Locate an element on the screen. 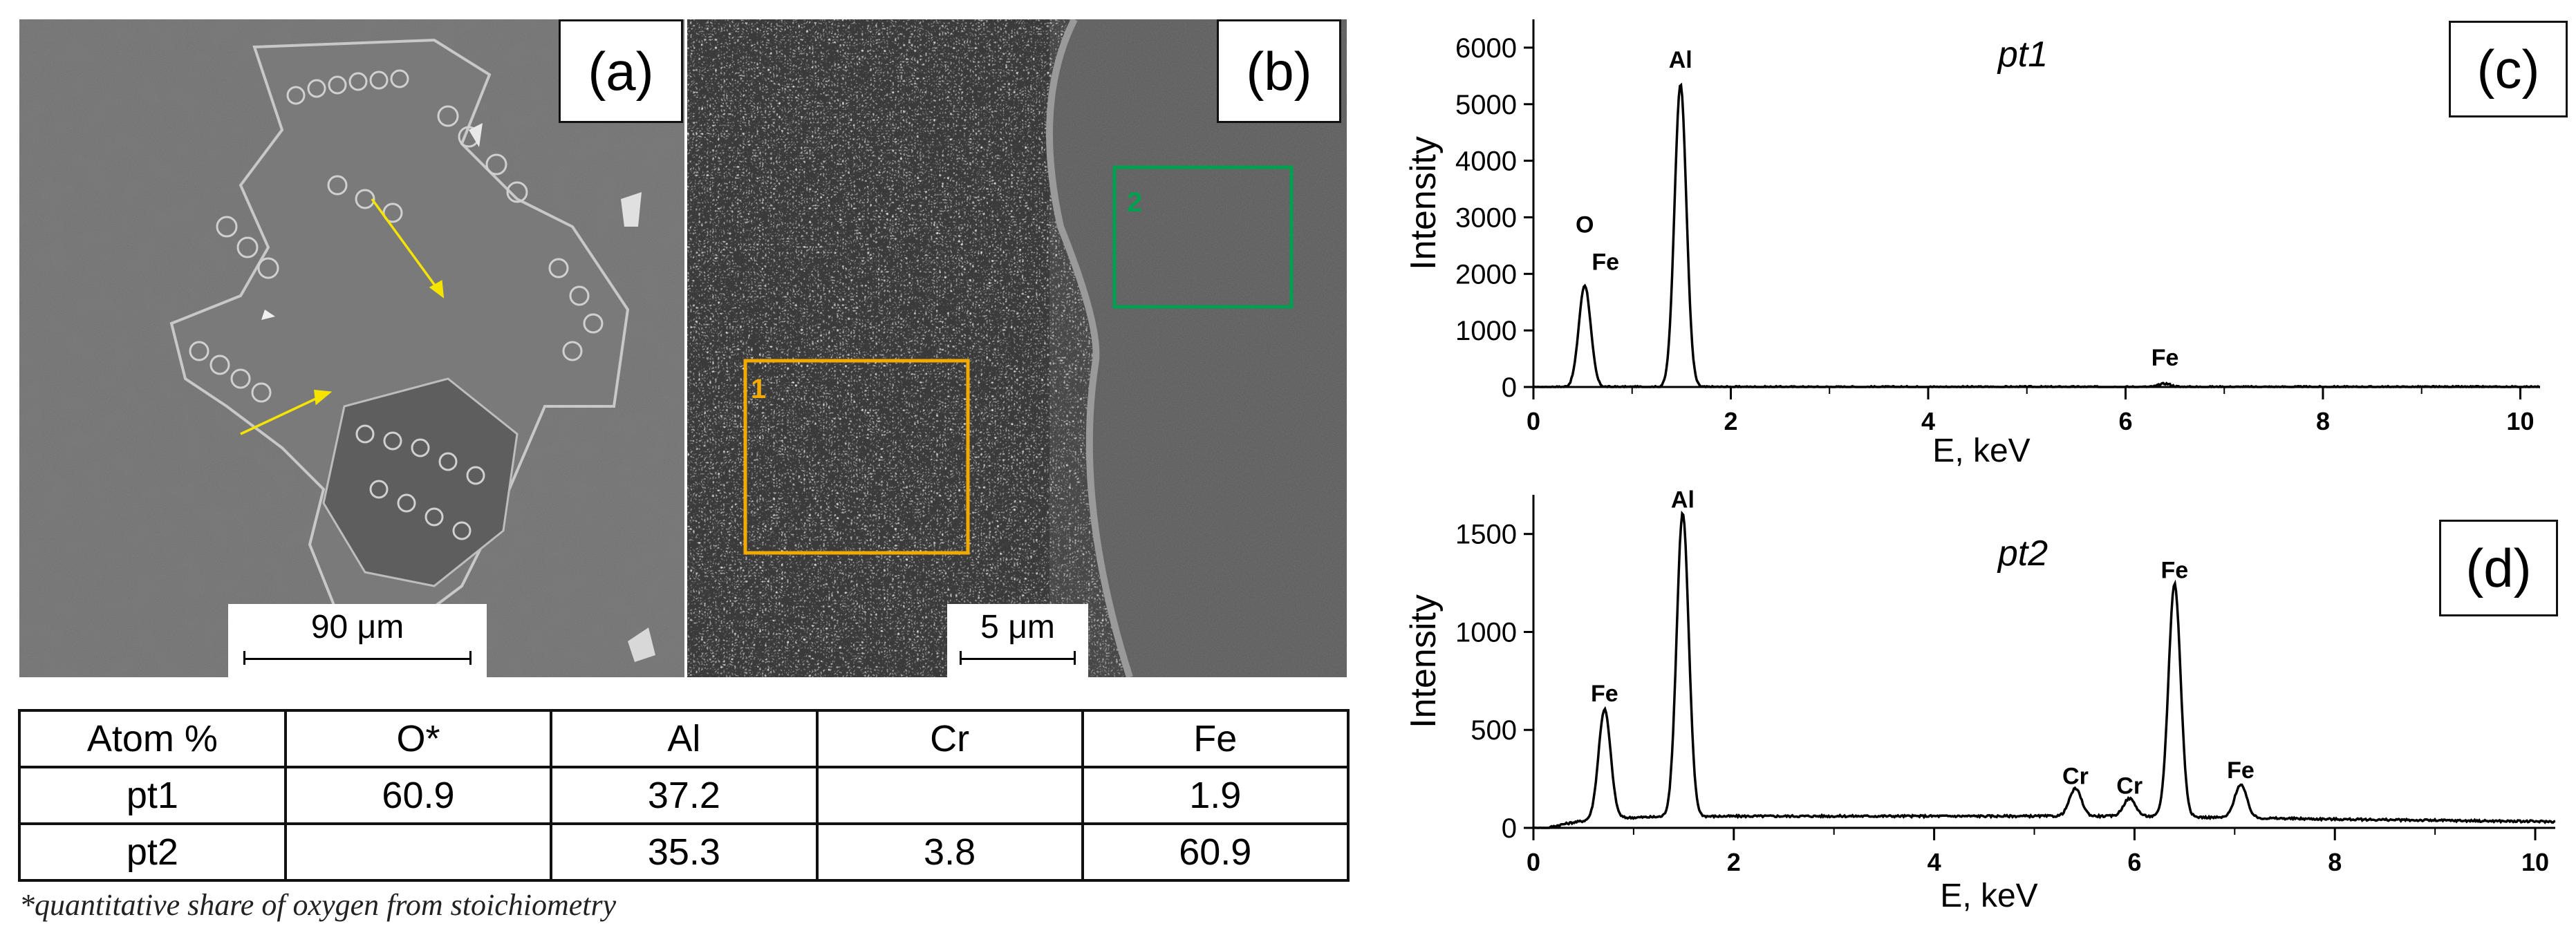 Image resolution: width=2576 pixels, height=935 pixels. table-cell: 1.9 is located at coordinates (1215, 795).